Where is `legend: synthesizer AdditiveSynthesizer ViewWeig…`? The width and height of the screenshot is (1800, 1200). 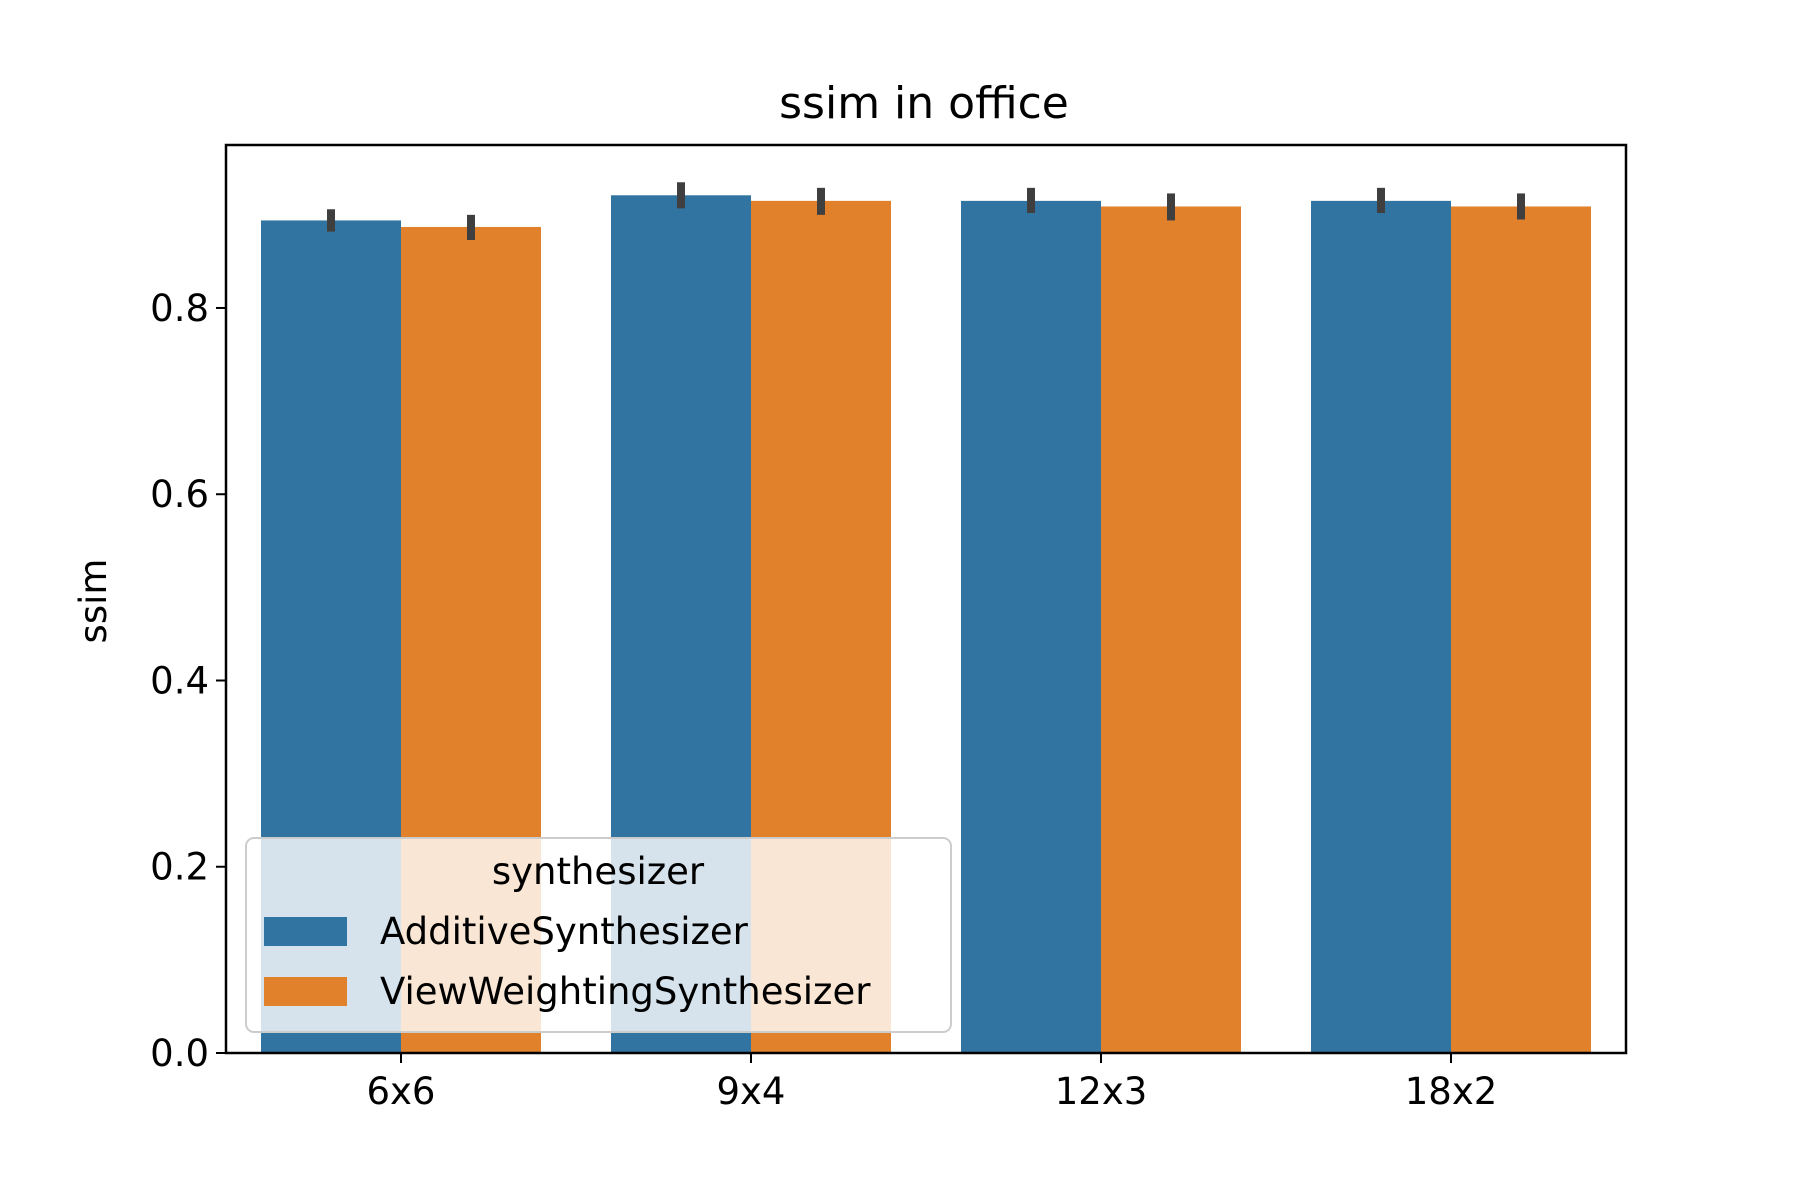
legend: synthesizer AdditiveSynthesizer ViewWeig… is located at coordinates (598, 935).